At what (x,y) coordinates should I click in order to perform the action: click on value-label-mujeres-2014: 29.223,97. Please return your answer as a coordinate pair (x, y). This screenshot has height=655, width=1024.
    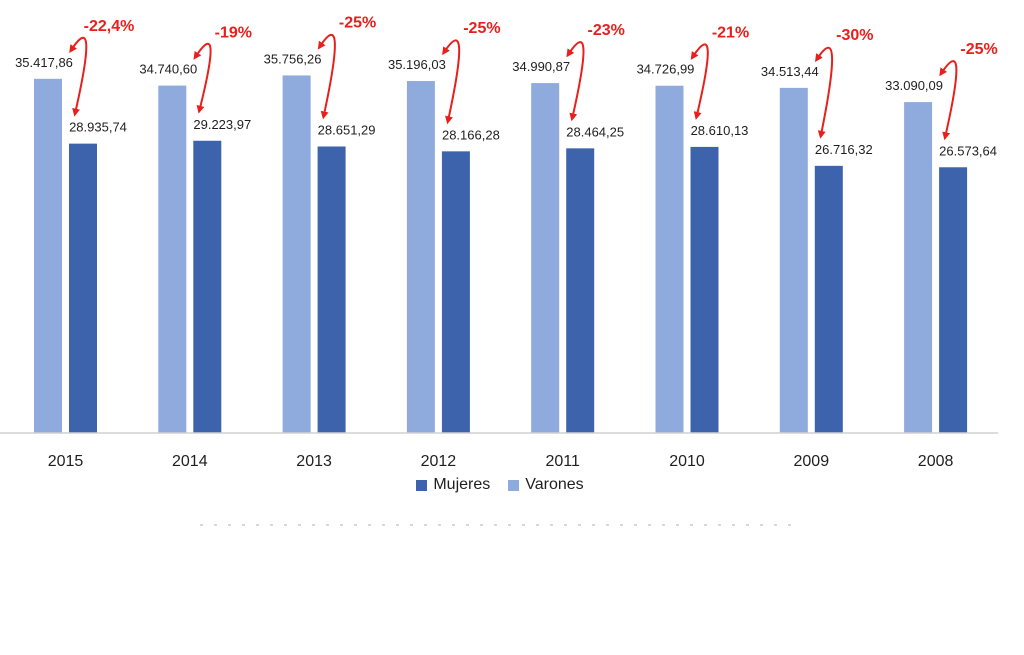
    Looking at the image, I should click on (222, 124).